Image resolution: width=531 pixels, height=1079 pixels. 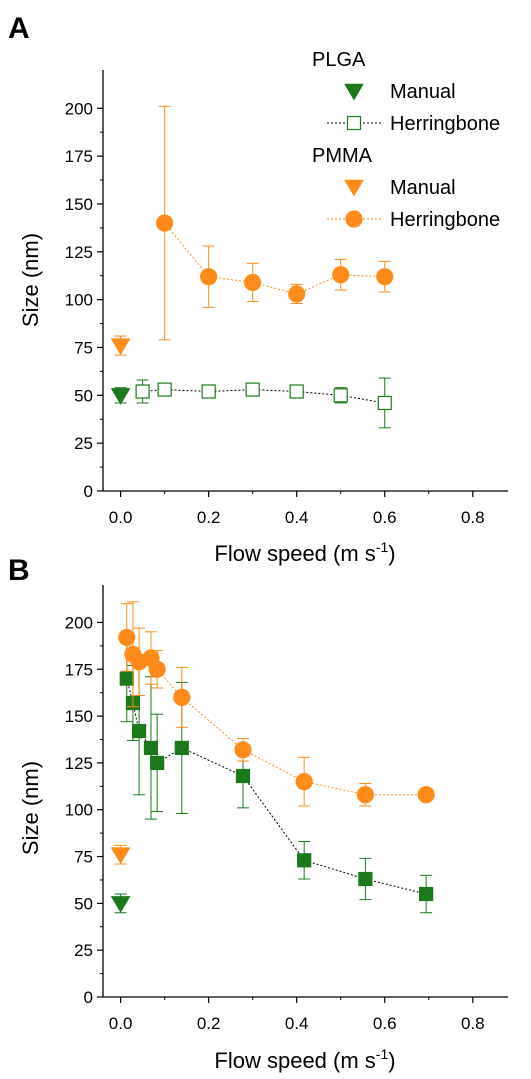 I want to click on y-tick-label-b: 100, so click(x=79, y=810).